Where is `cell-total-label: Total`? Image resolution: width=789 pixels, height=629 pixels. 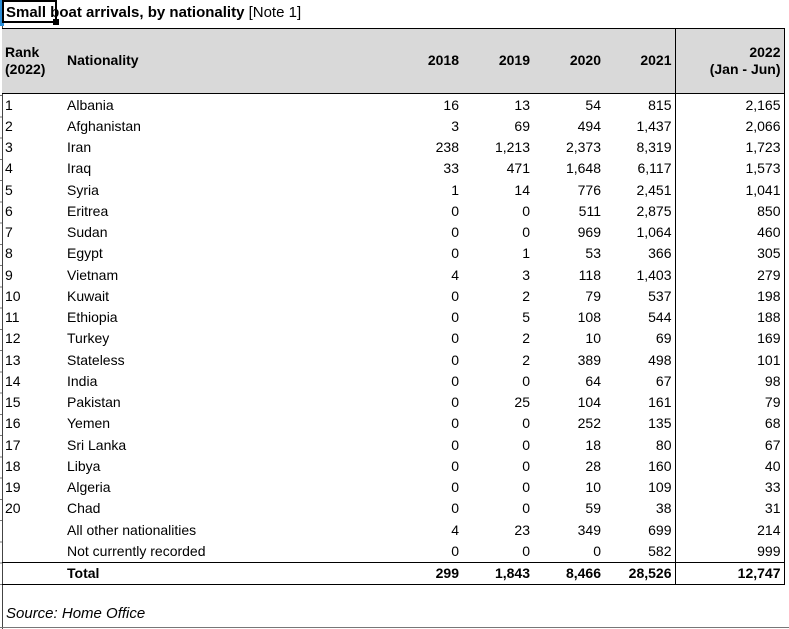
cell-total-label: Total is located at coordinates (214, 573).